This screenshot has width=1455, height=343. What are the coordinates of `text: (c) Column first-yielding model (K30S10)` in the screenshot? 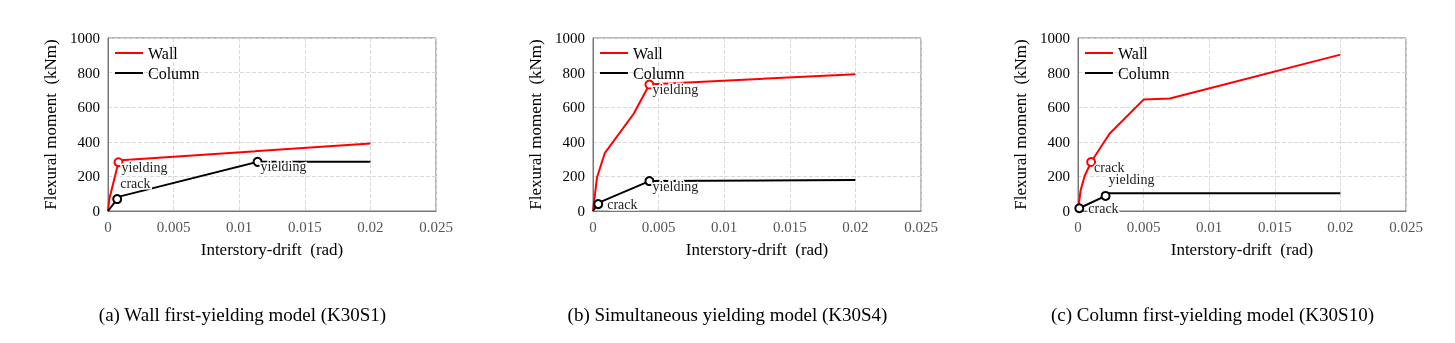 It's located at (1212, 315).